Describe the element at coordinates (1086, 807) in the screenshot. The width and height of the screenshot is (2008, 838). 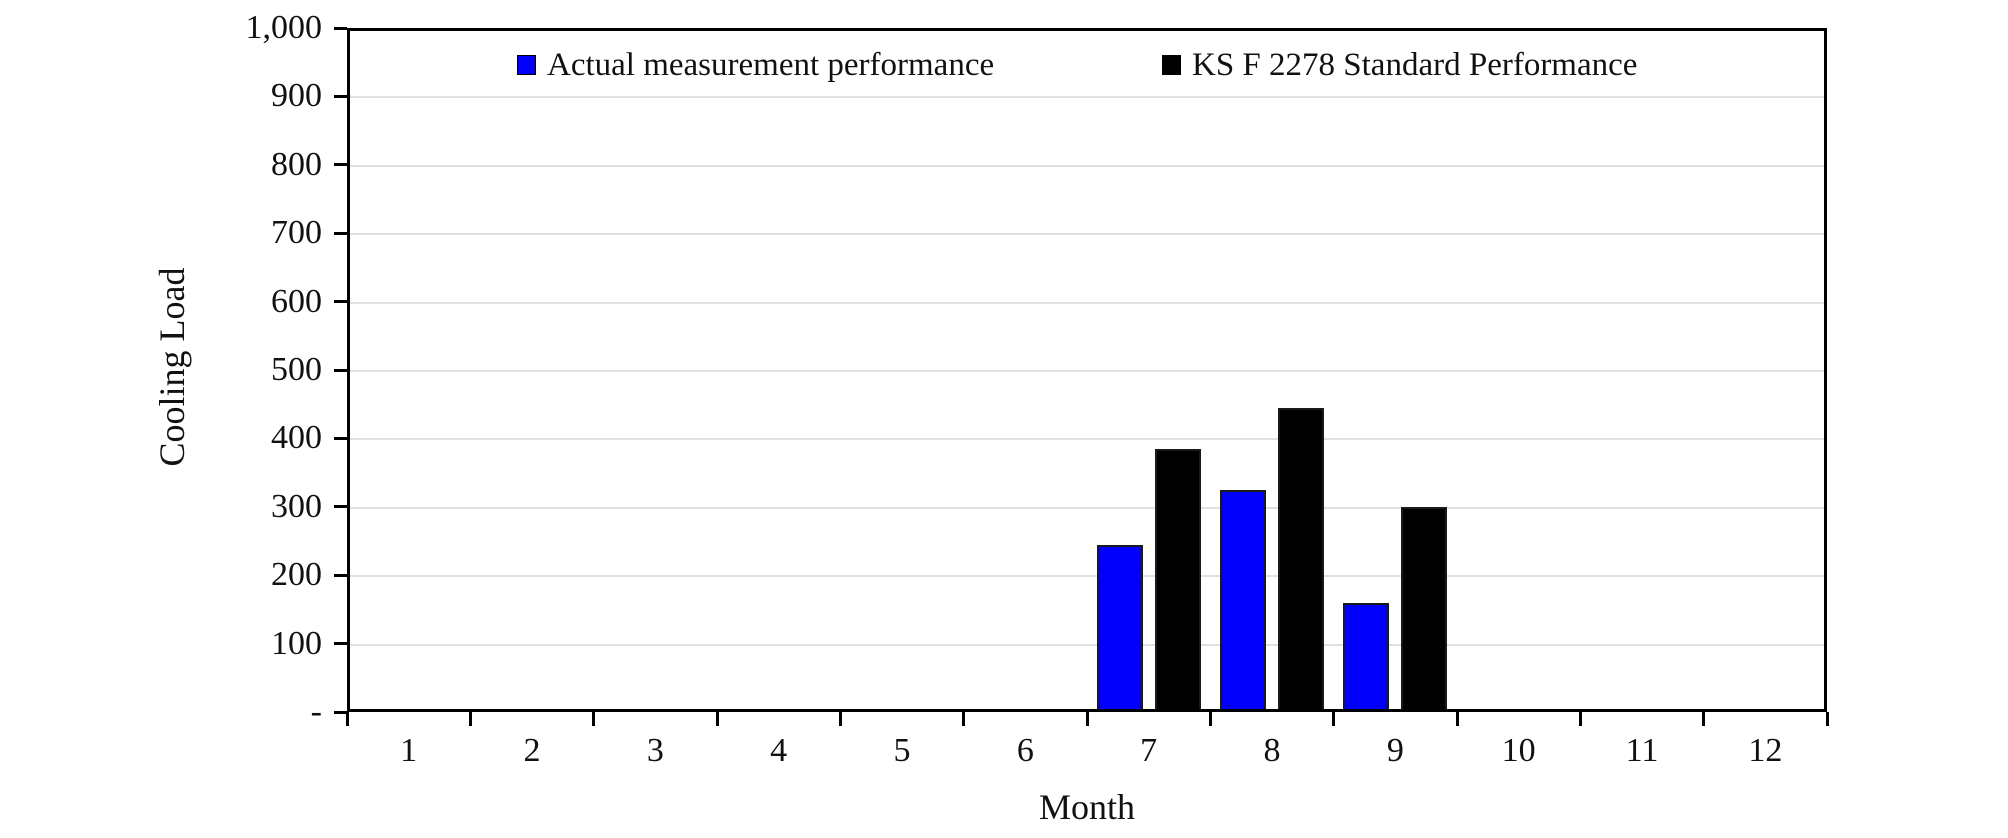
I see `x-axis-title: Month` at that location.